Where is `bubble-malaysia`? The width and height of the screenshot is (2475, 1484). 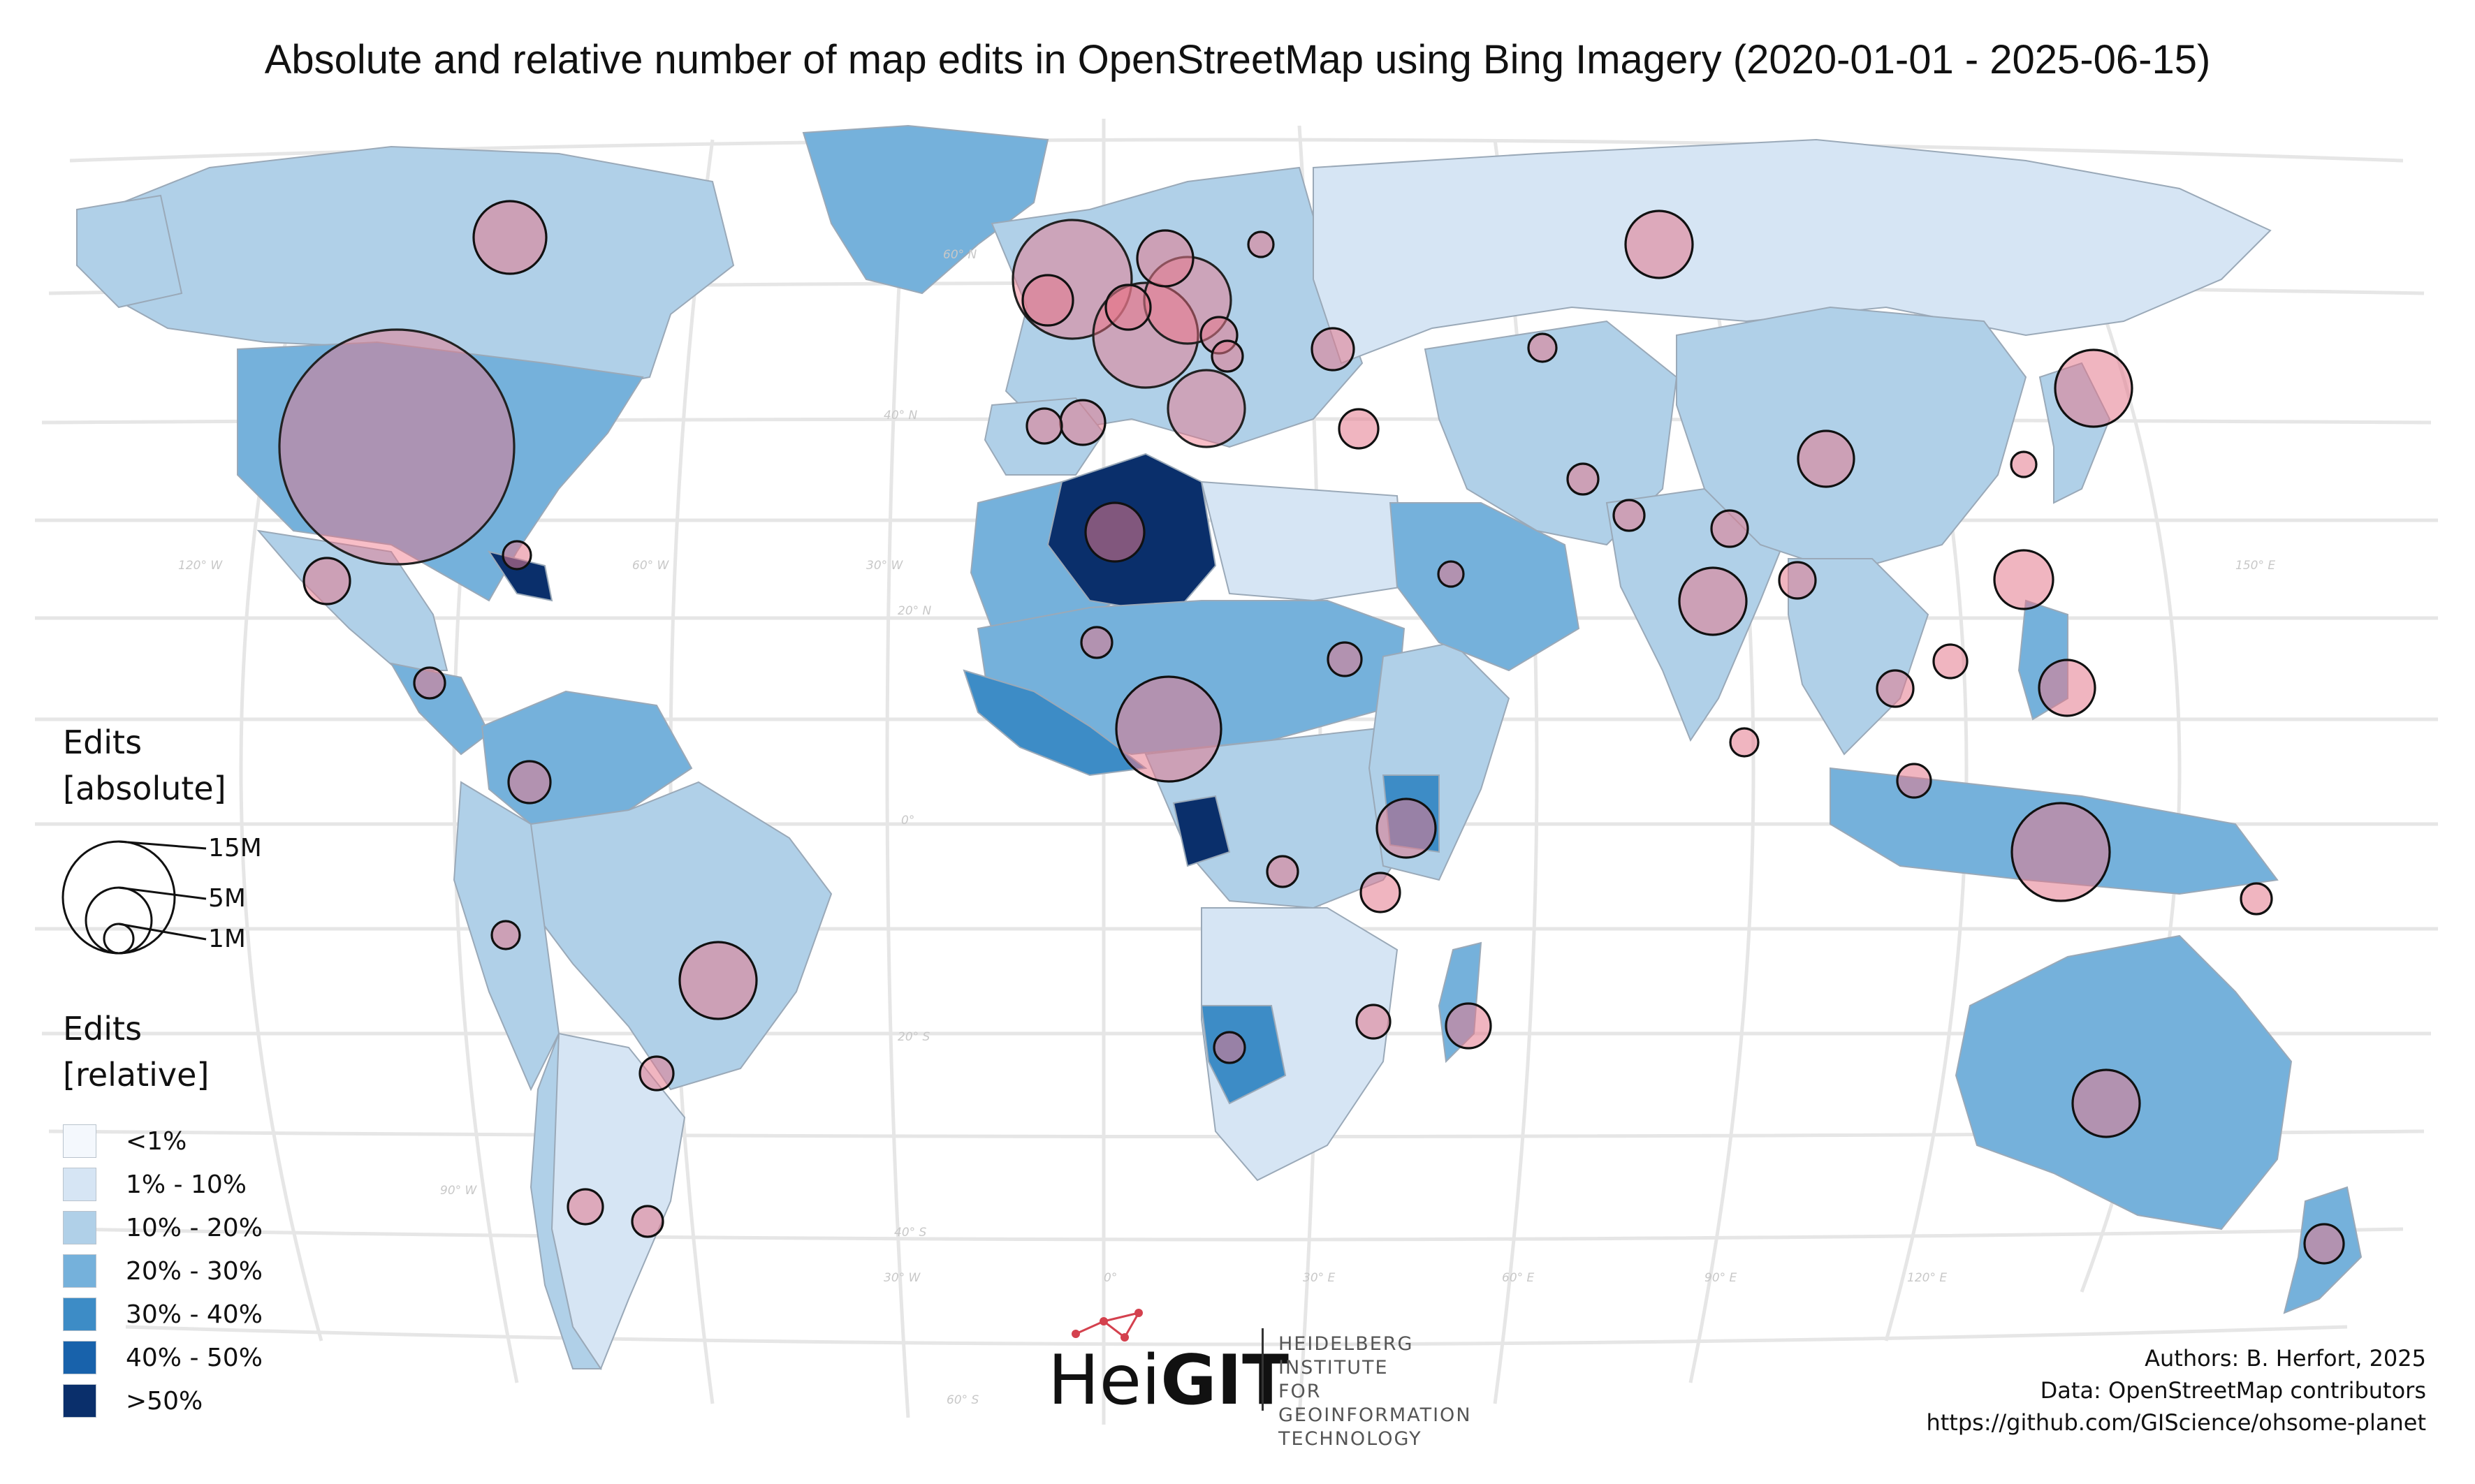
bubble-malaysia is located at coordinates (1914, 781).